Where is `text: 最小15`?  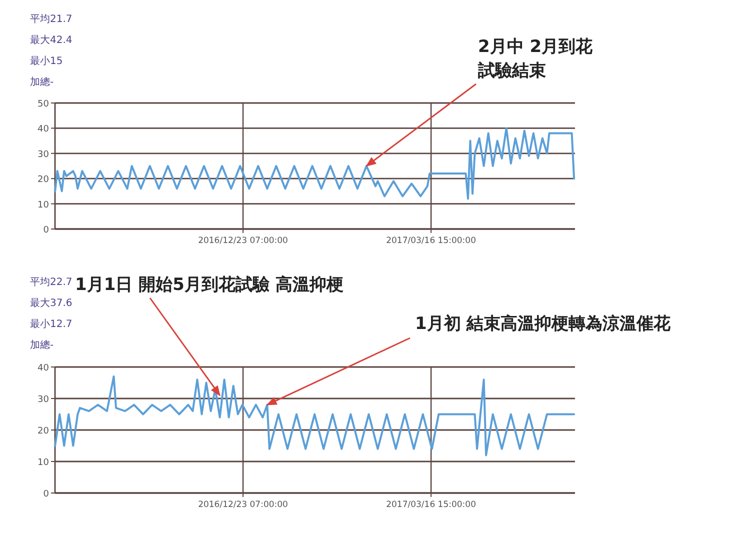 text: 最小15 is located at coordinates (46, 61).